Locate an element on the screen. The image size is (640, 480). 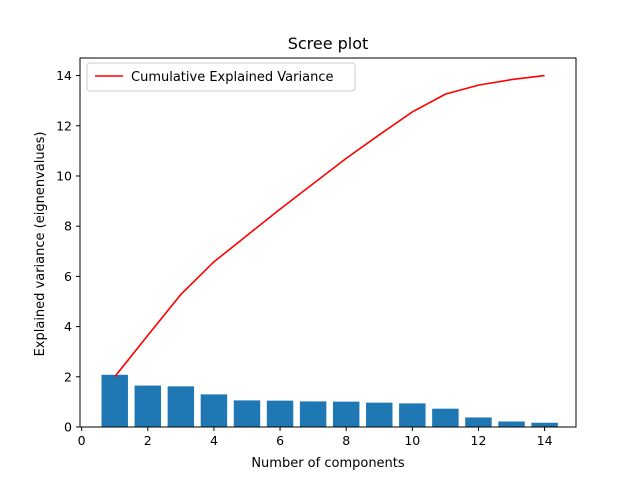
x-tick-label-4: 4 is located at coordinates (214, 440).